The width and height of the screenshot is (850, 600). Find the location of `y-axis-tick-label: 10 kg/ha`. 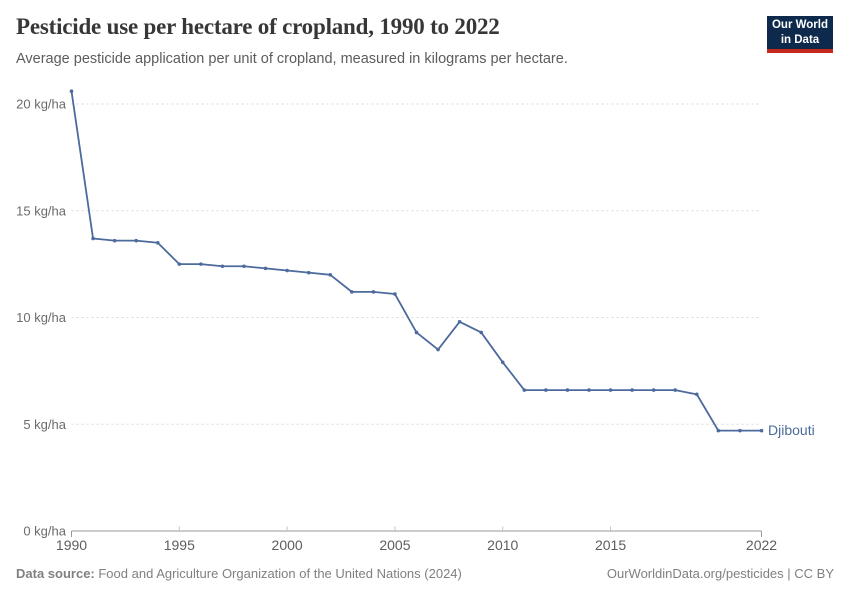

y-axis-tick-label: 10 kg/ha is located at coordinates (41, 317).